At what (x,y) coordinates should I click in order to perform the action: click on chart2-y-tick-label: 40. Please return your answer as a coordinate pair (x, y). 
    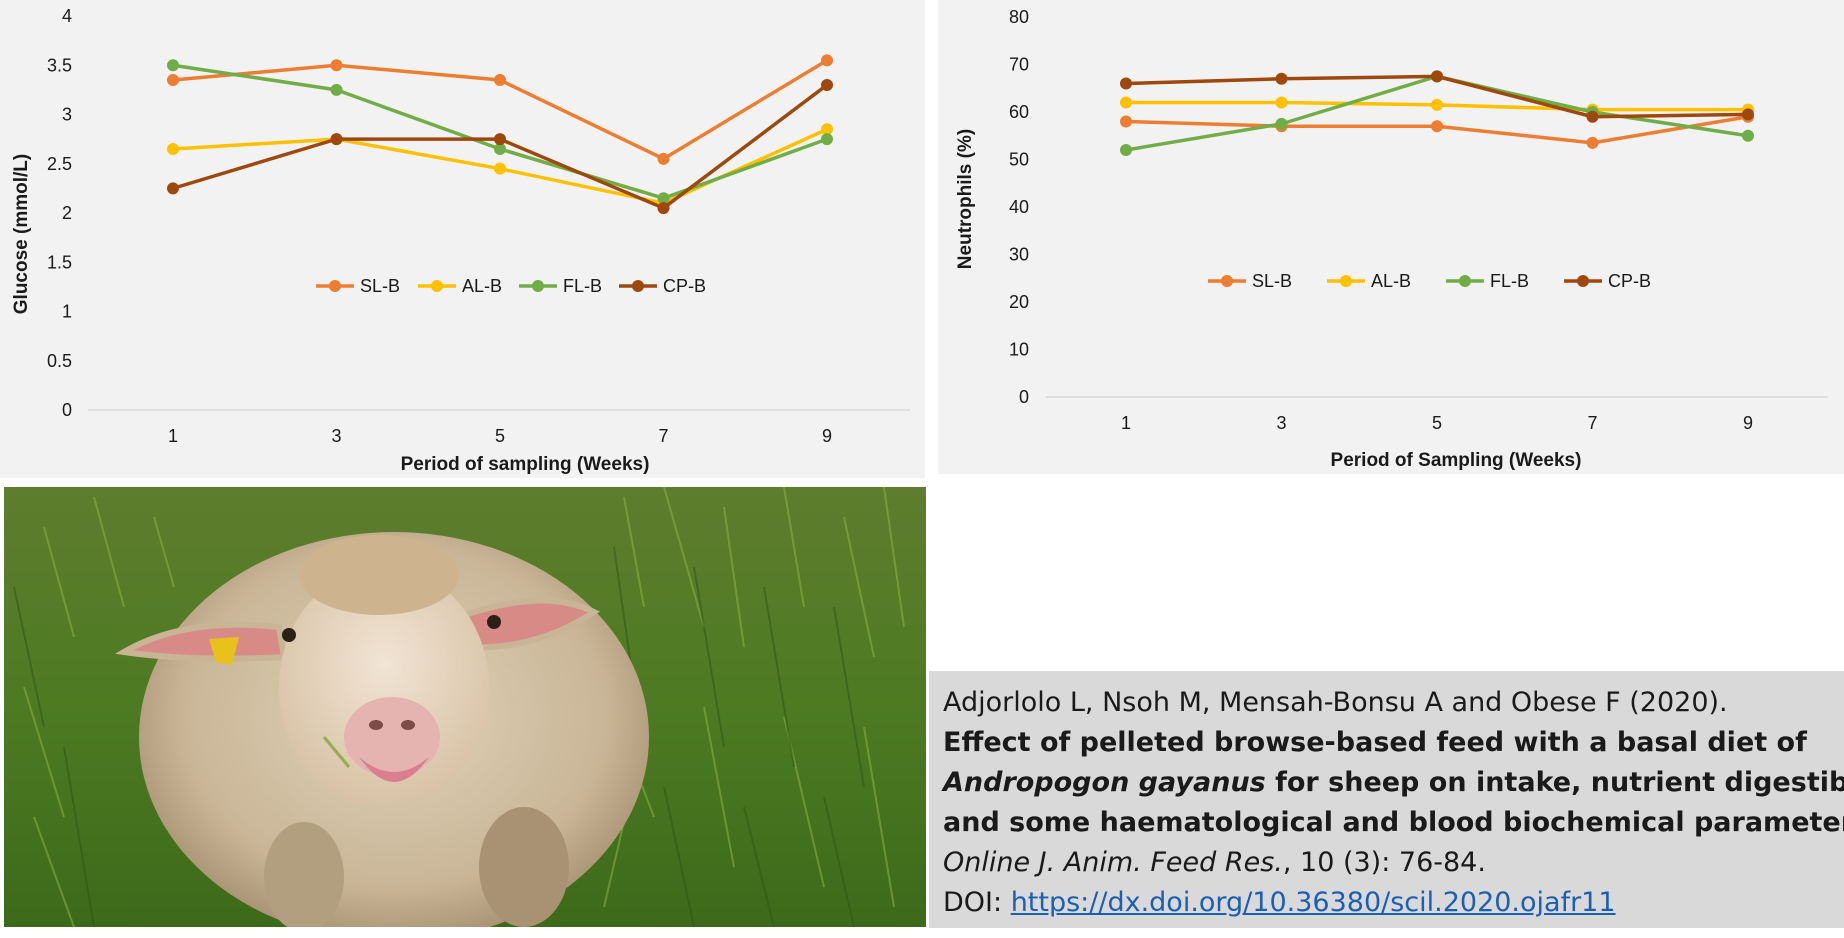
    Looking at the image, I should click on (1019, 207).